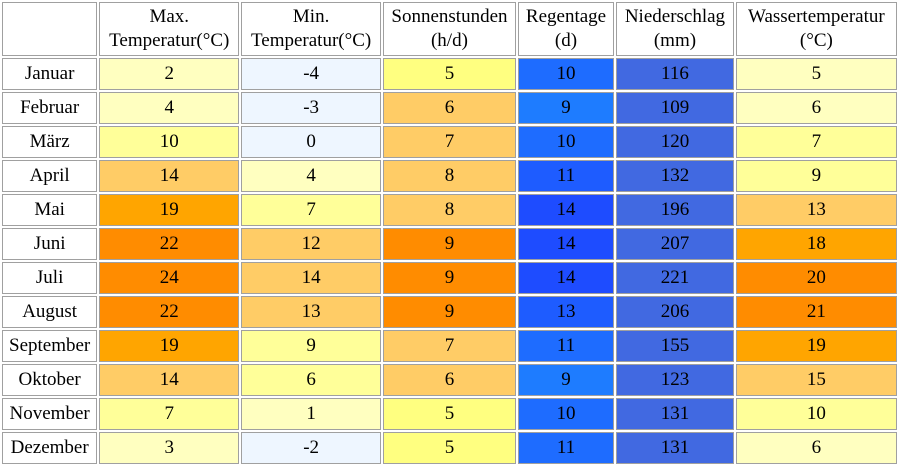 This screenshot has width=899, height=466. I want to click on cell-water-temp: 10, so click(816, 414).